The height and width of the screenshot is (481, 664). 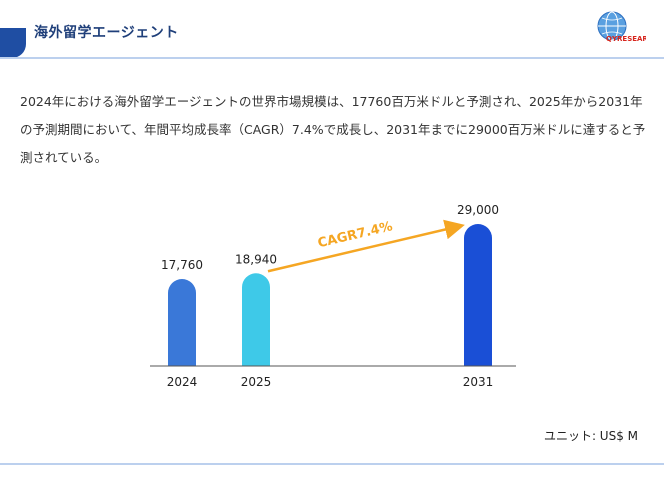 What do you see at coordinates (182, 265) in the screenshot?
I see `value-label-2024: 17,760` at bounding box center [182, 265].